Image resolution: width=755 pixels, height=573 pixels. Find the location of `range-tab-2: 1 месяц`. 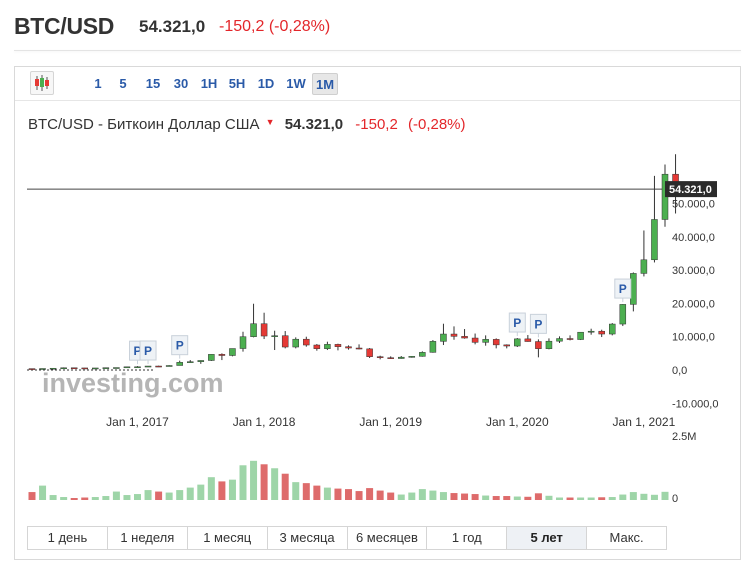

range-tab-2: 1 месяц is located at coordinates (228, 538).